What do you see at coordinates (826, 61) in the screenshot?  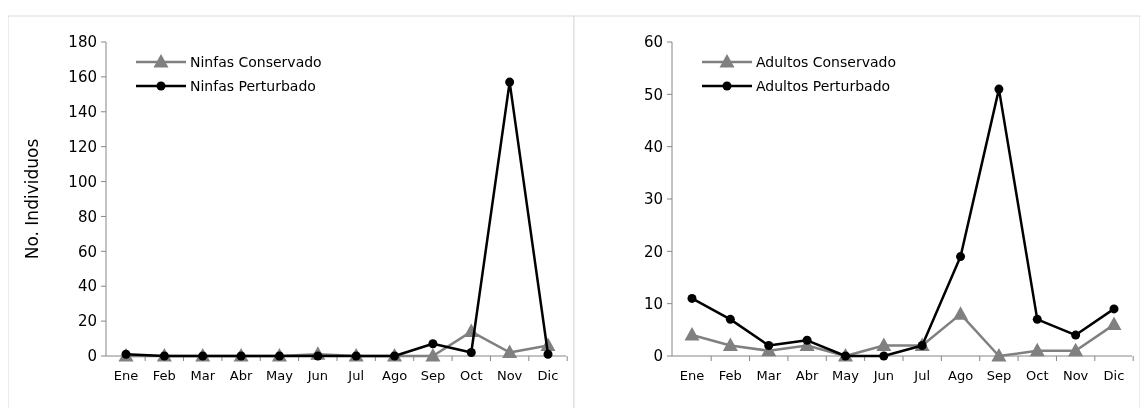 I see `legend-label: Adultos Conservado` at bounding box center [826, 61].